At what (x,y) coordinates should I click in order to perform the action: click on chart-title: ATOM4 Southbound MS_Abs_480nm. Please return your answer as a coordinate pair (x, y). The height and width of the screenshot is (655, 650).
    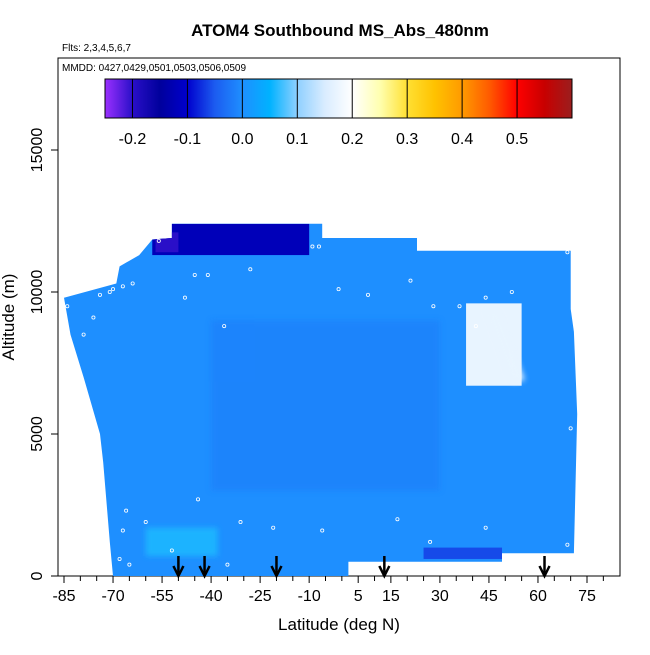
    Looking at the image, I should click on (340, 30).